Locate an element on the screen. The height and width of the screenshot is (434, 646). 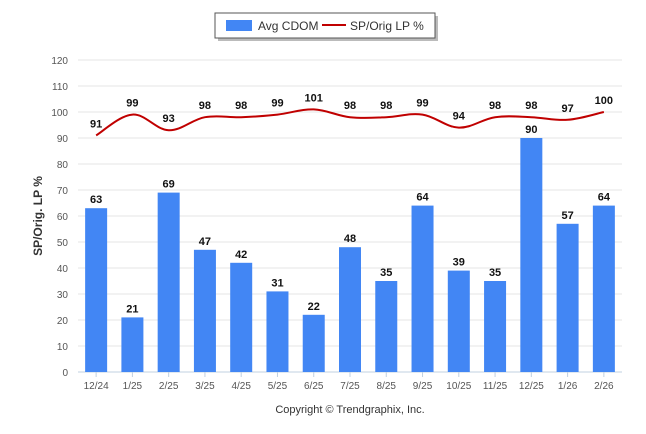
legend: Avg CDOM SP/Orig LP % is located at coordinates (326, 26).